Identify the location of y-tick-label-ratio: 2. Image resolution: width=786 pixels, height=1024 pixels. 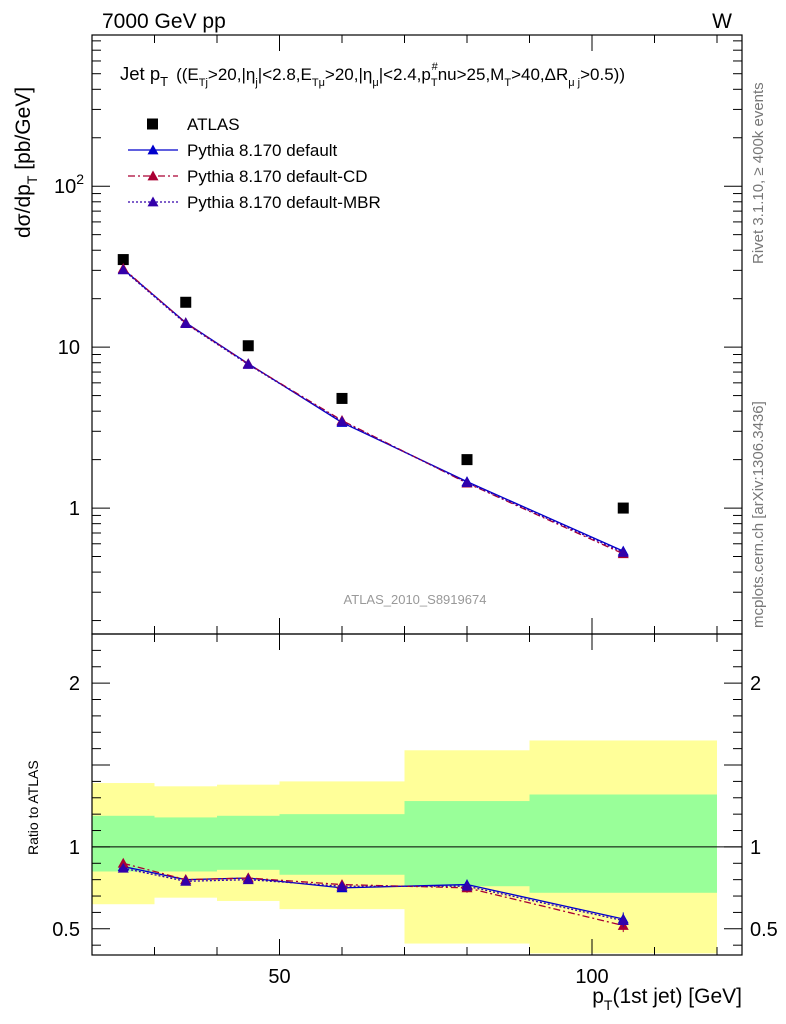
(74, 684).